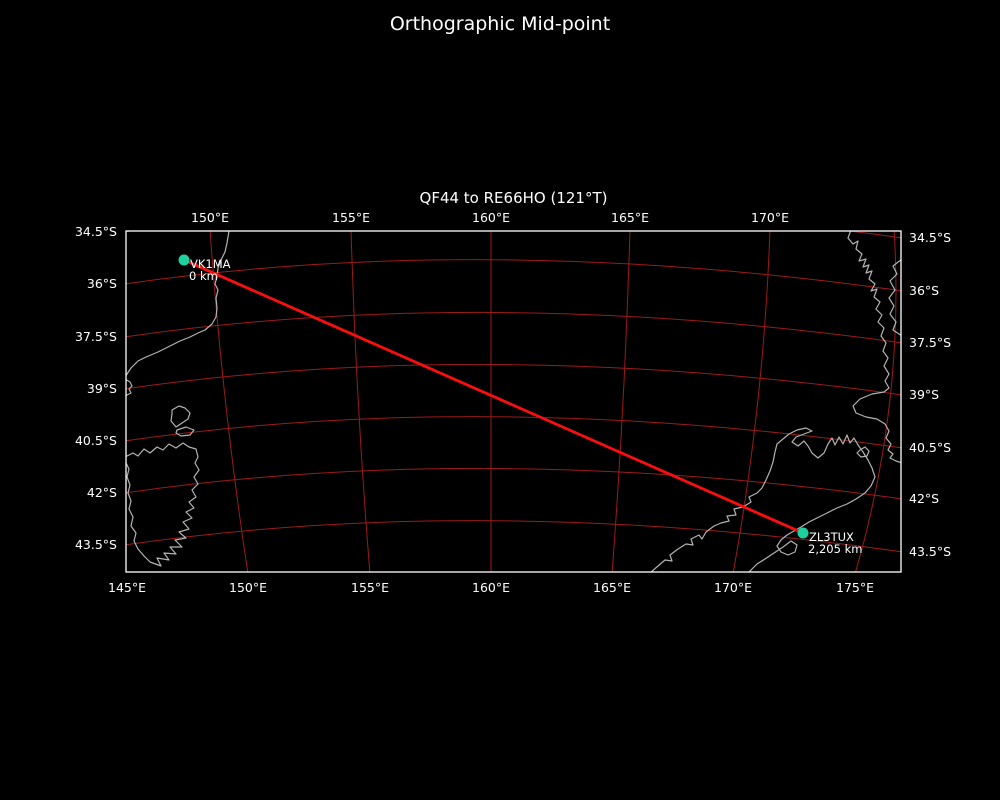 This screenshot has height=800, width=1000. What do you see at coordinates (630, 217) in the screenshot?
I see `tick-label-top: 165°E` at bounding box center [630, 217].